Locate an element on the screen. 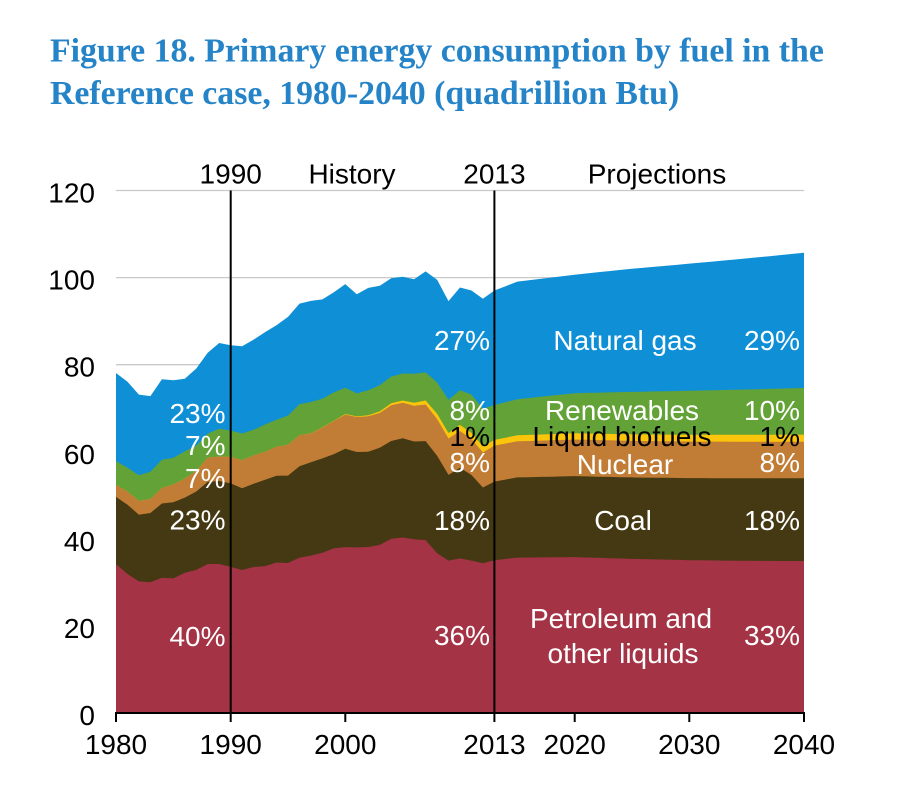  svg-text: Projections is located at coordinates (657, 174).